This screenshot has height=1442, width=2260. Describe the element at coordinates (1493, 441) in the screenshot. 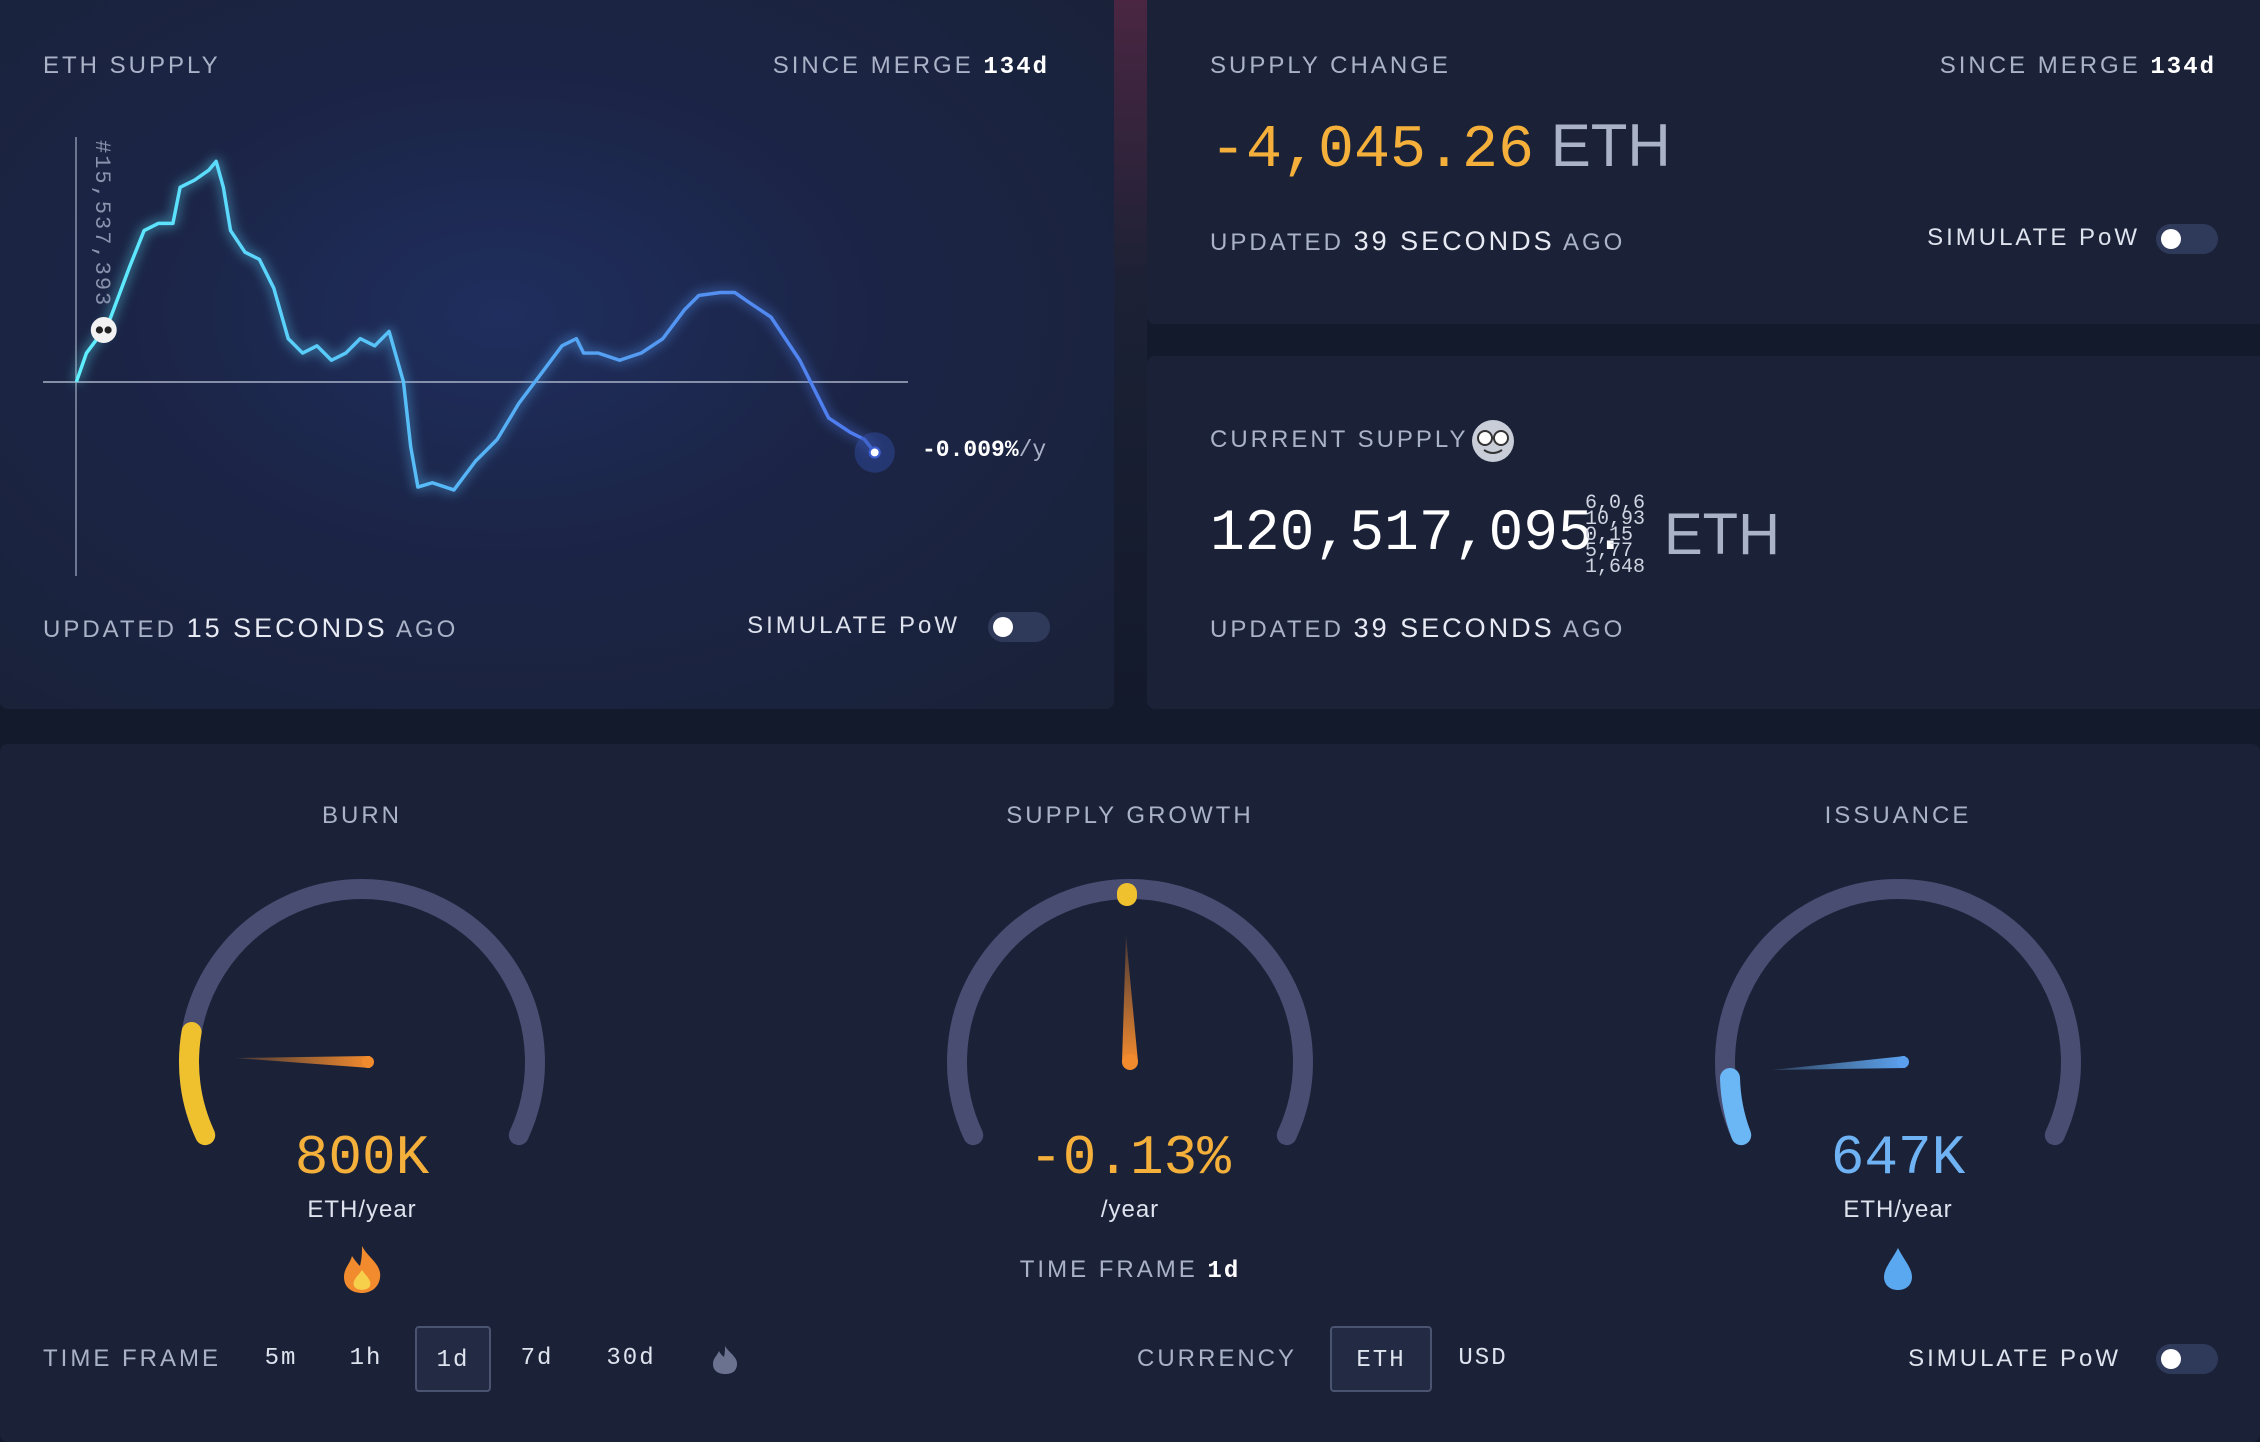

I see `nerd-emoji` at that location.